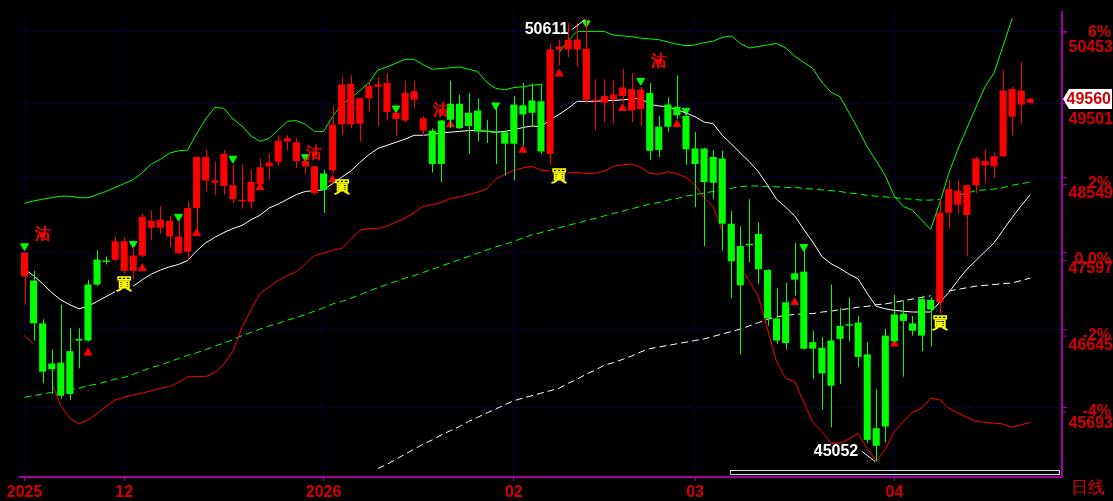  Describe the element at coordinates (695, 492) in the screenshot. I see `x-tick-label: 03` at that location.